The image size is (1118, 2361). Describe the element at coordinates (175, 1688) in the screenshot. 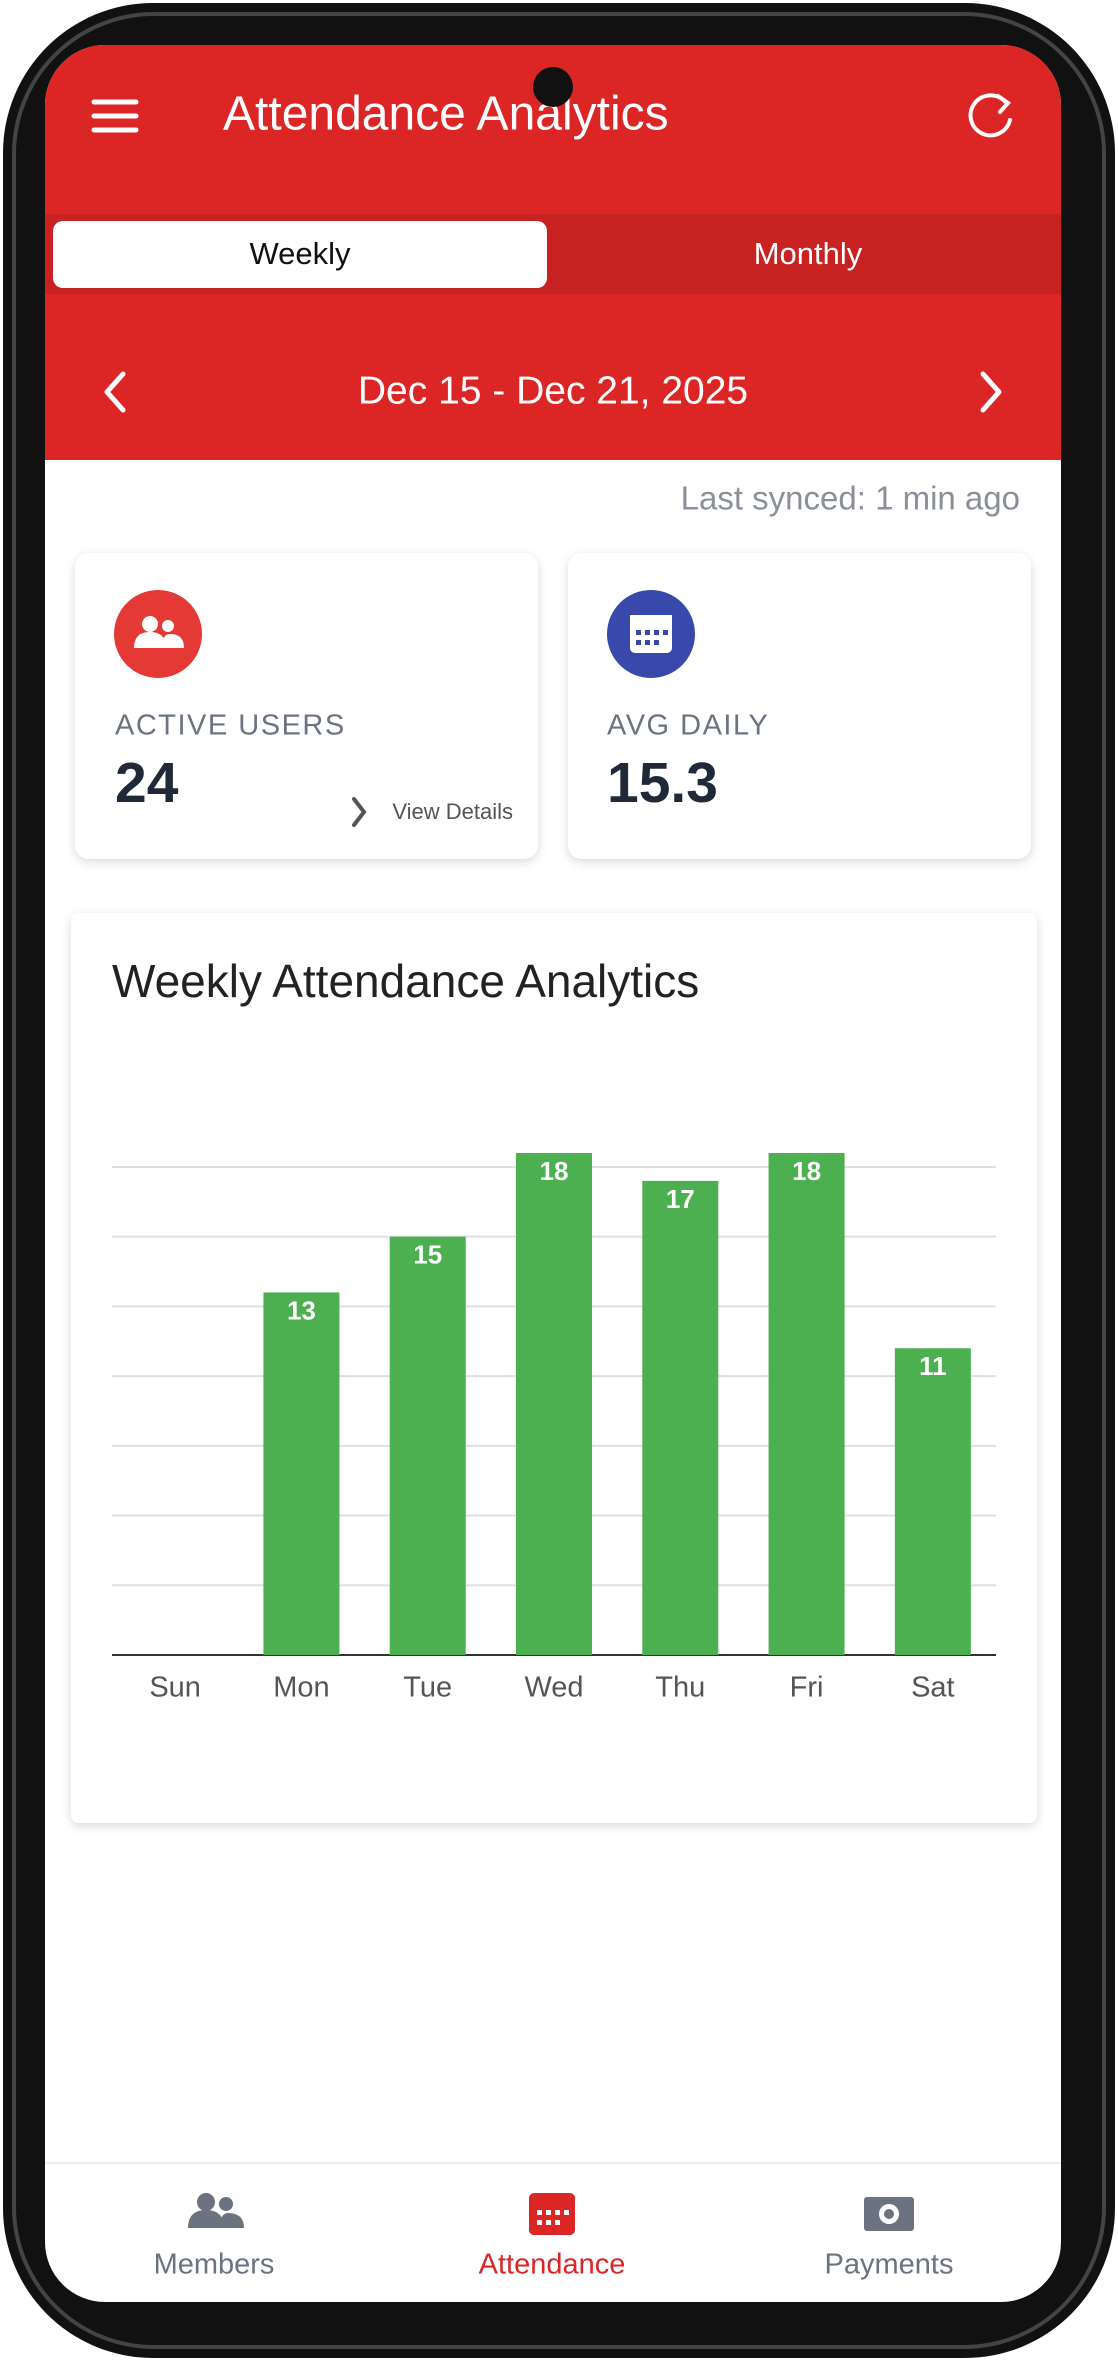

I see `x-tick-label: Sun` at that location.